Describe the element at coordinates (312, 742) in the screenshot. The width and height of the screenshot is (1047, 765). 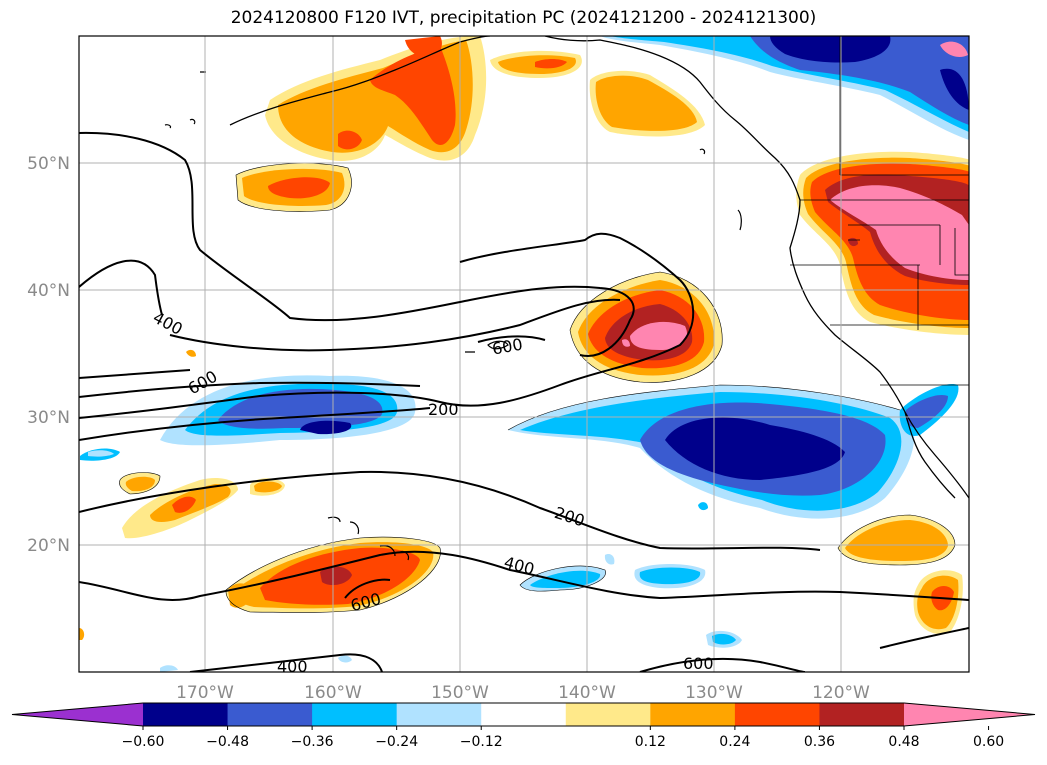
I see `colorbar-tick-label: −0.36` at that location.